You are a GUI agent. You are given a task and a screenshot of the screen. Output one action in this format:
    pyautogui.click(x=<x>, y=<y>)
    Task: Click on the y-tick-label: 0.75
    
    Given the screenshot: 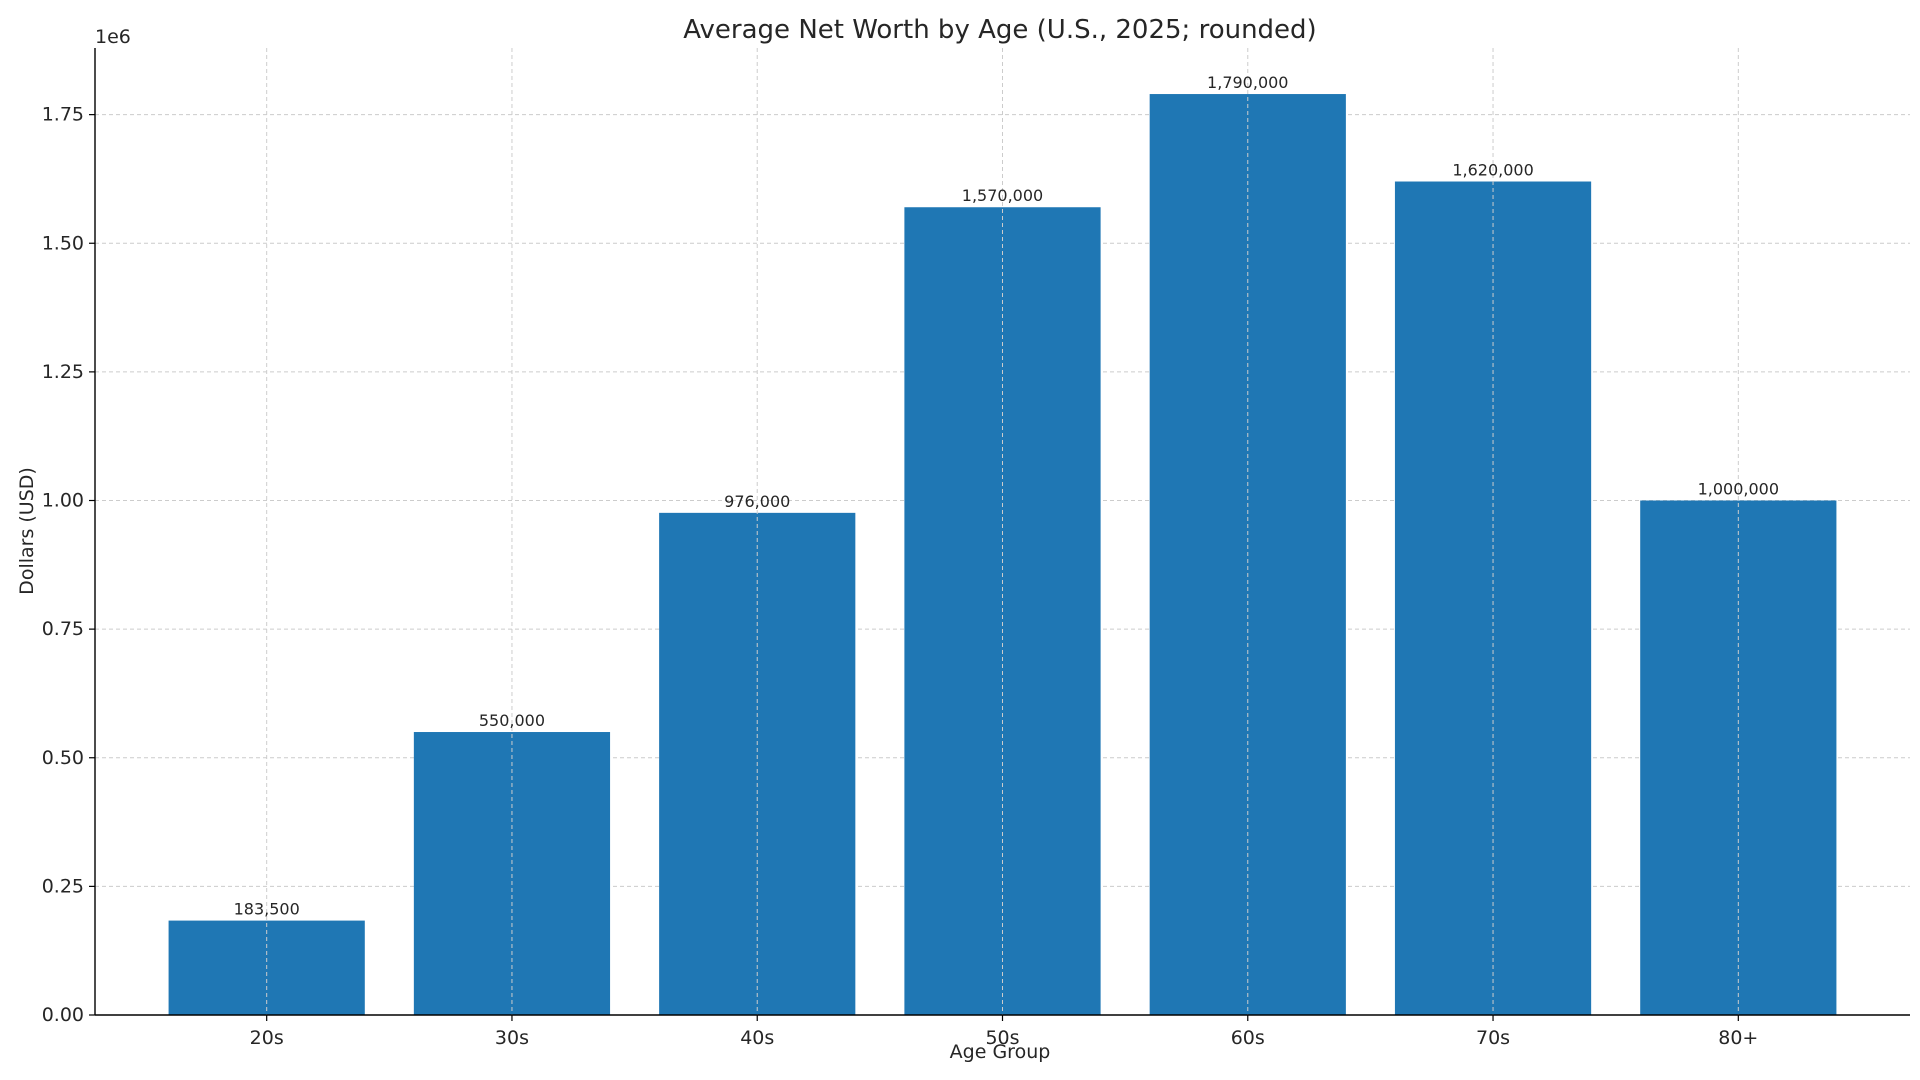 What is the action you would take?
    pyautogui.click(x=63, y=629)
    